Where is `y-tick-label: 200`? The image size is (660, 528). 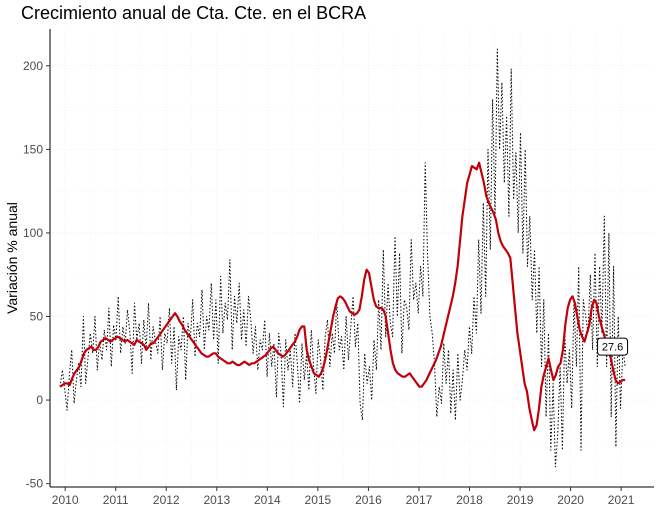
y-tick-label: 200 is located at coordinates (33, 66).